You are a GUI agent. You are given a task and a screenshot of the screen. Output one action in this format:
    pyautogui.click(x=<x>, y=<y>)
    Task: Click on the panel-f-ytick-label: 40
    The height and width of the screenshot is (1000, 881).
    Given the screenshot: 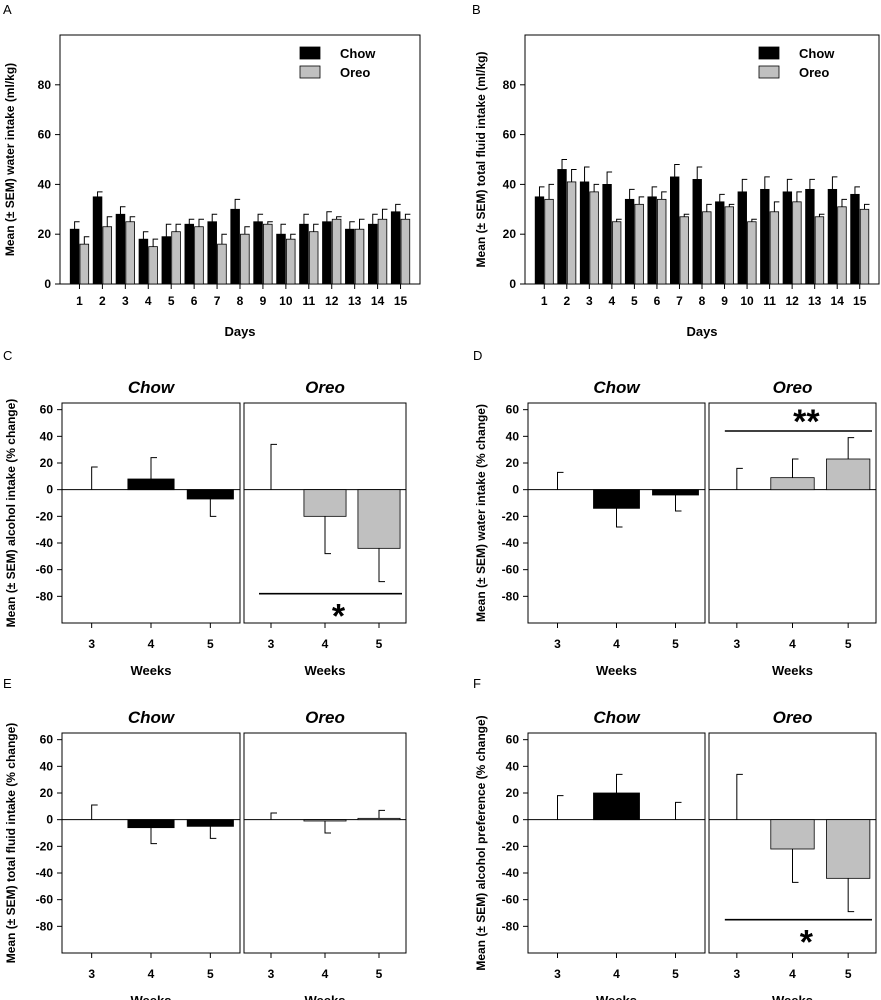 What is the action you would take?
    pyautogui.click(x=513, y=766)
    